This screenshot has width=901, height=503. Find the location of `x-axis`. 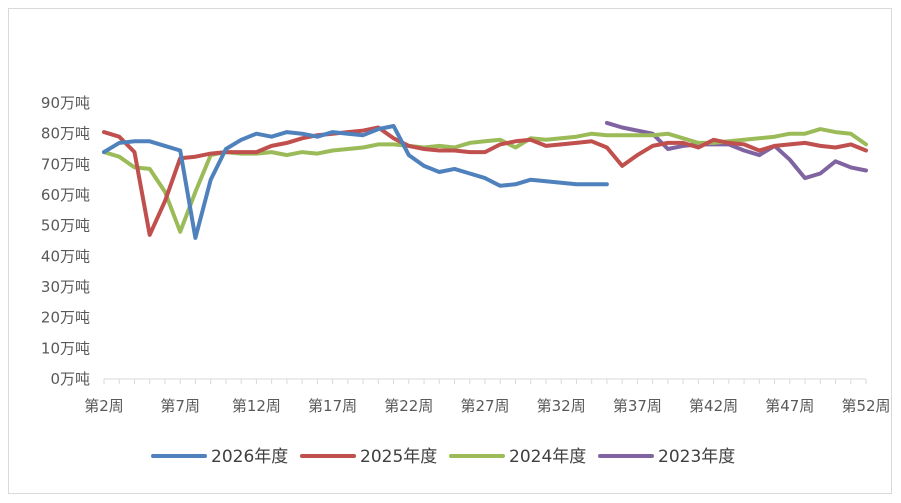

x-axis is located at coordinates (485, 381).